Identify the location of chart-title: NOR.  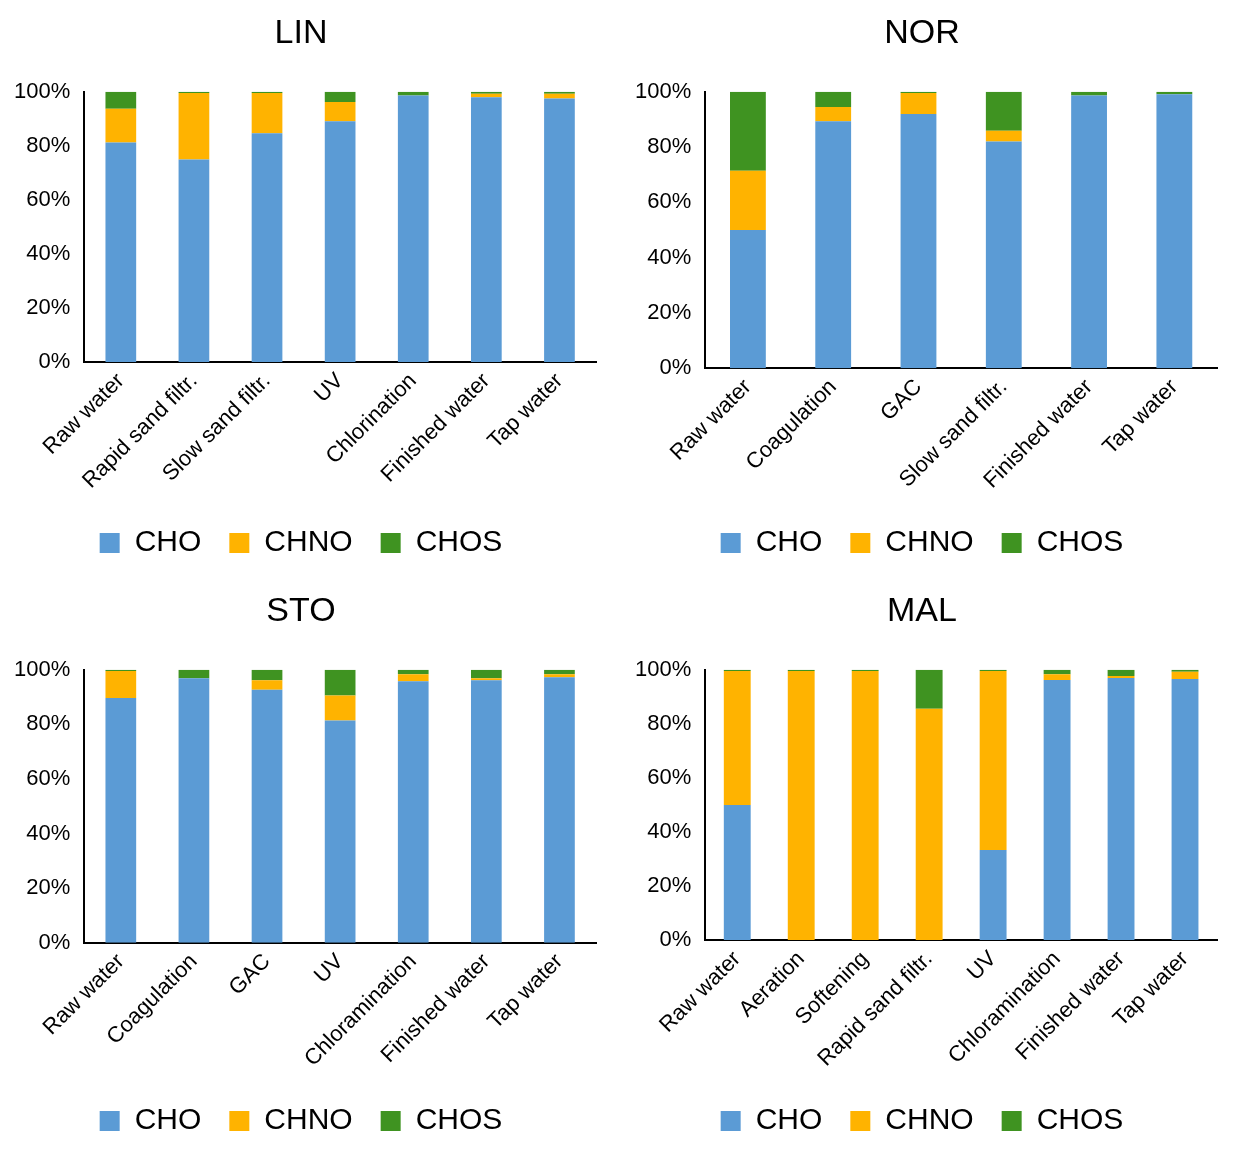
(922, 30).